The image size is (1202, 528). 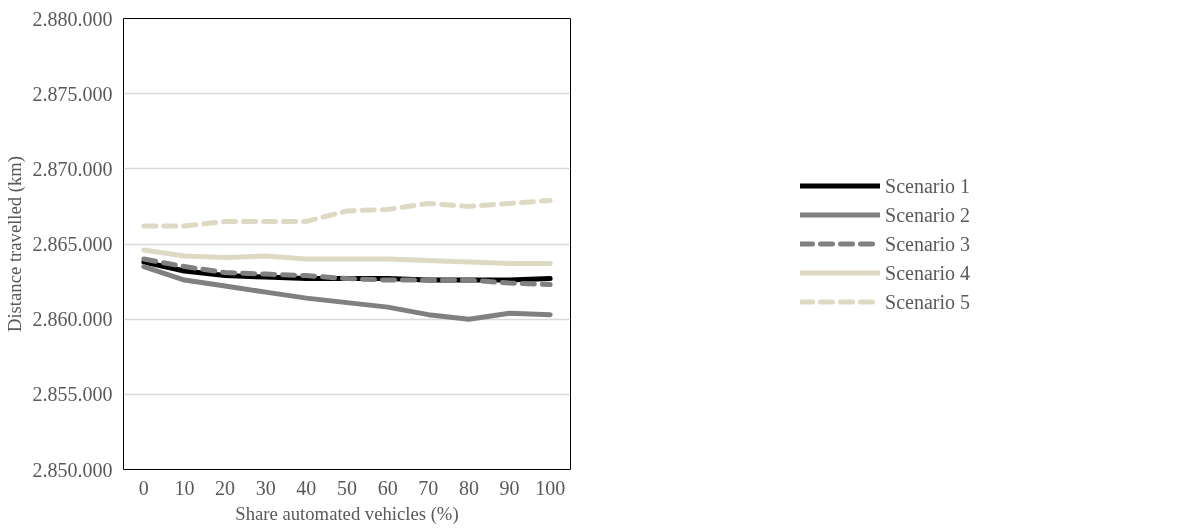 I want to click on x-tick-label: 100, so click(x=550, y=487).